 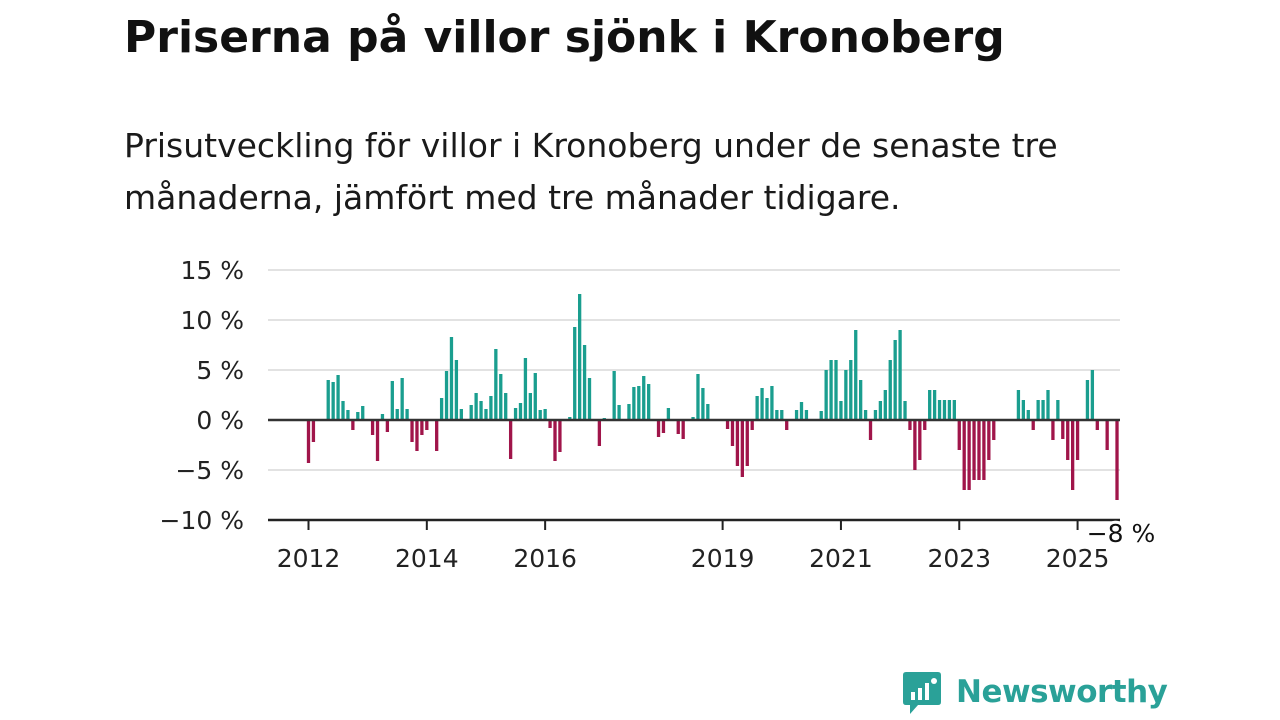 I want to click on x-tick-label: 2019, so click(x=723, y=558).